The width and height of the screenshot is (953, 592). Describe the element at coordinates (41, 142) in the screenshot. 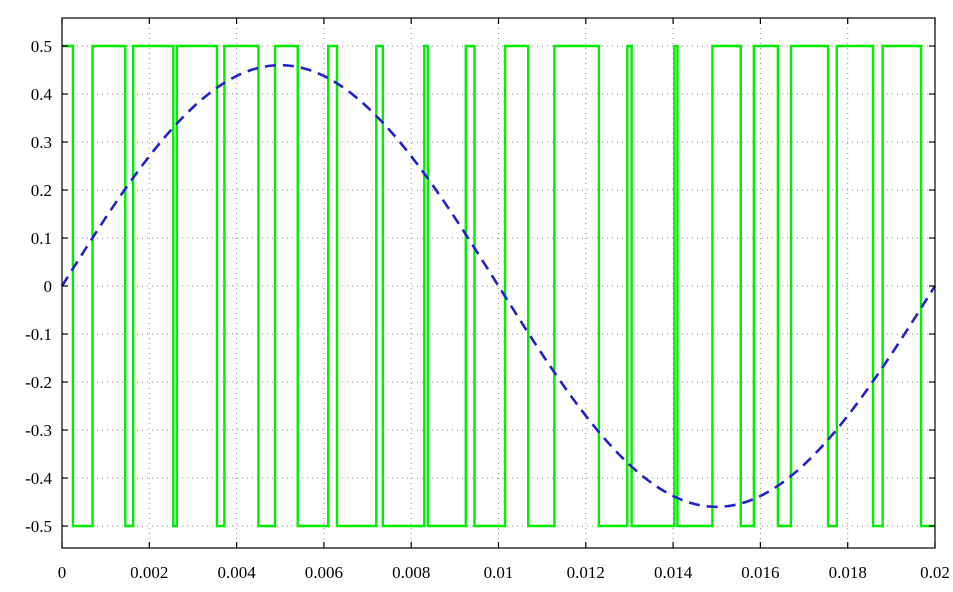

I see `y-tick-label: 0.3` at that location.